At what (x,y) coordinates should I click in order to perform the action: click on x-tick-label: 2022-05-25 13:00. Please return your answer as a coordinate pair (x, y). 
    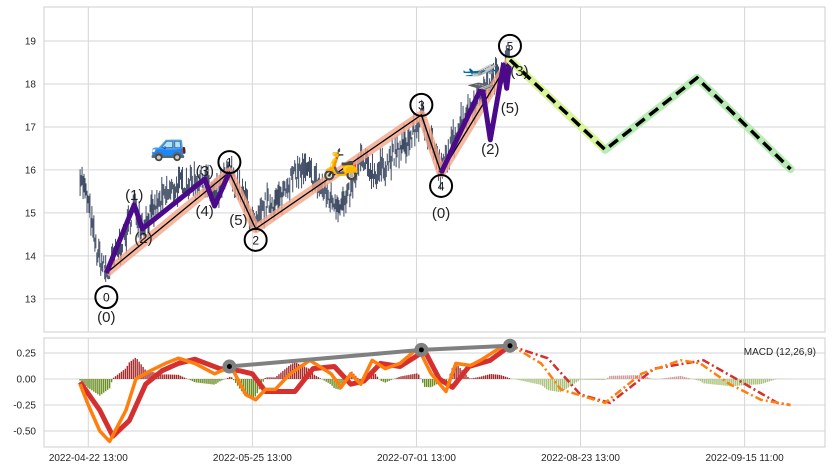
    Looking at the image, I should click on (252, 458).